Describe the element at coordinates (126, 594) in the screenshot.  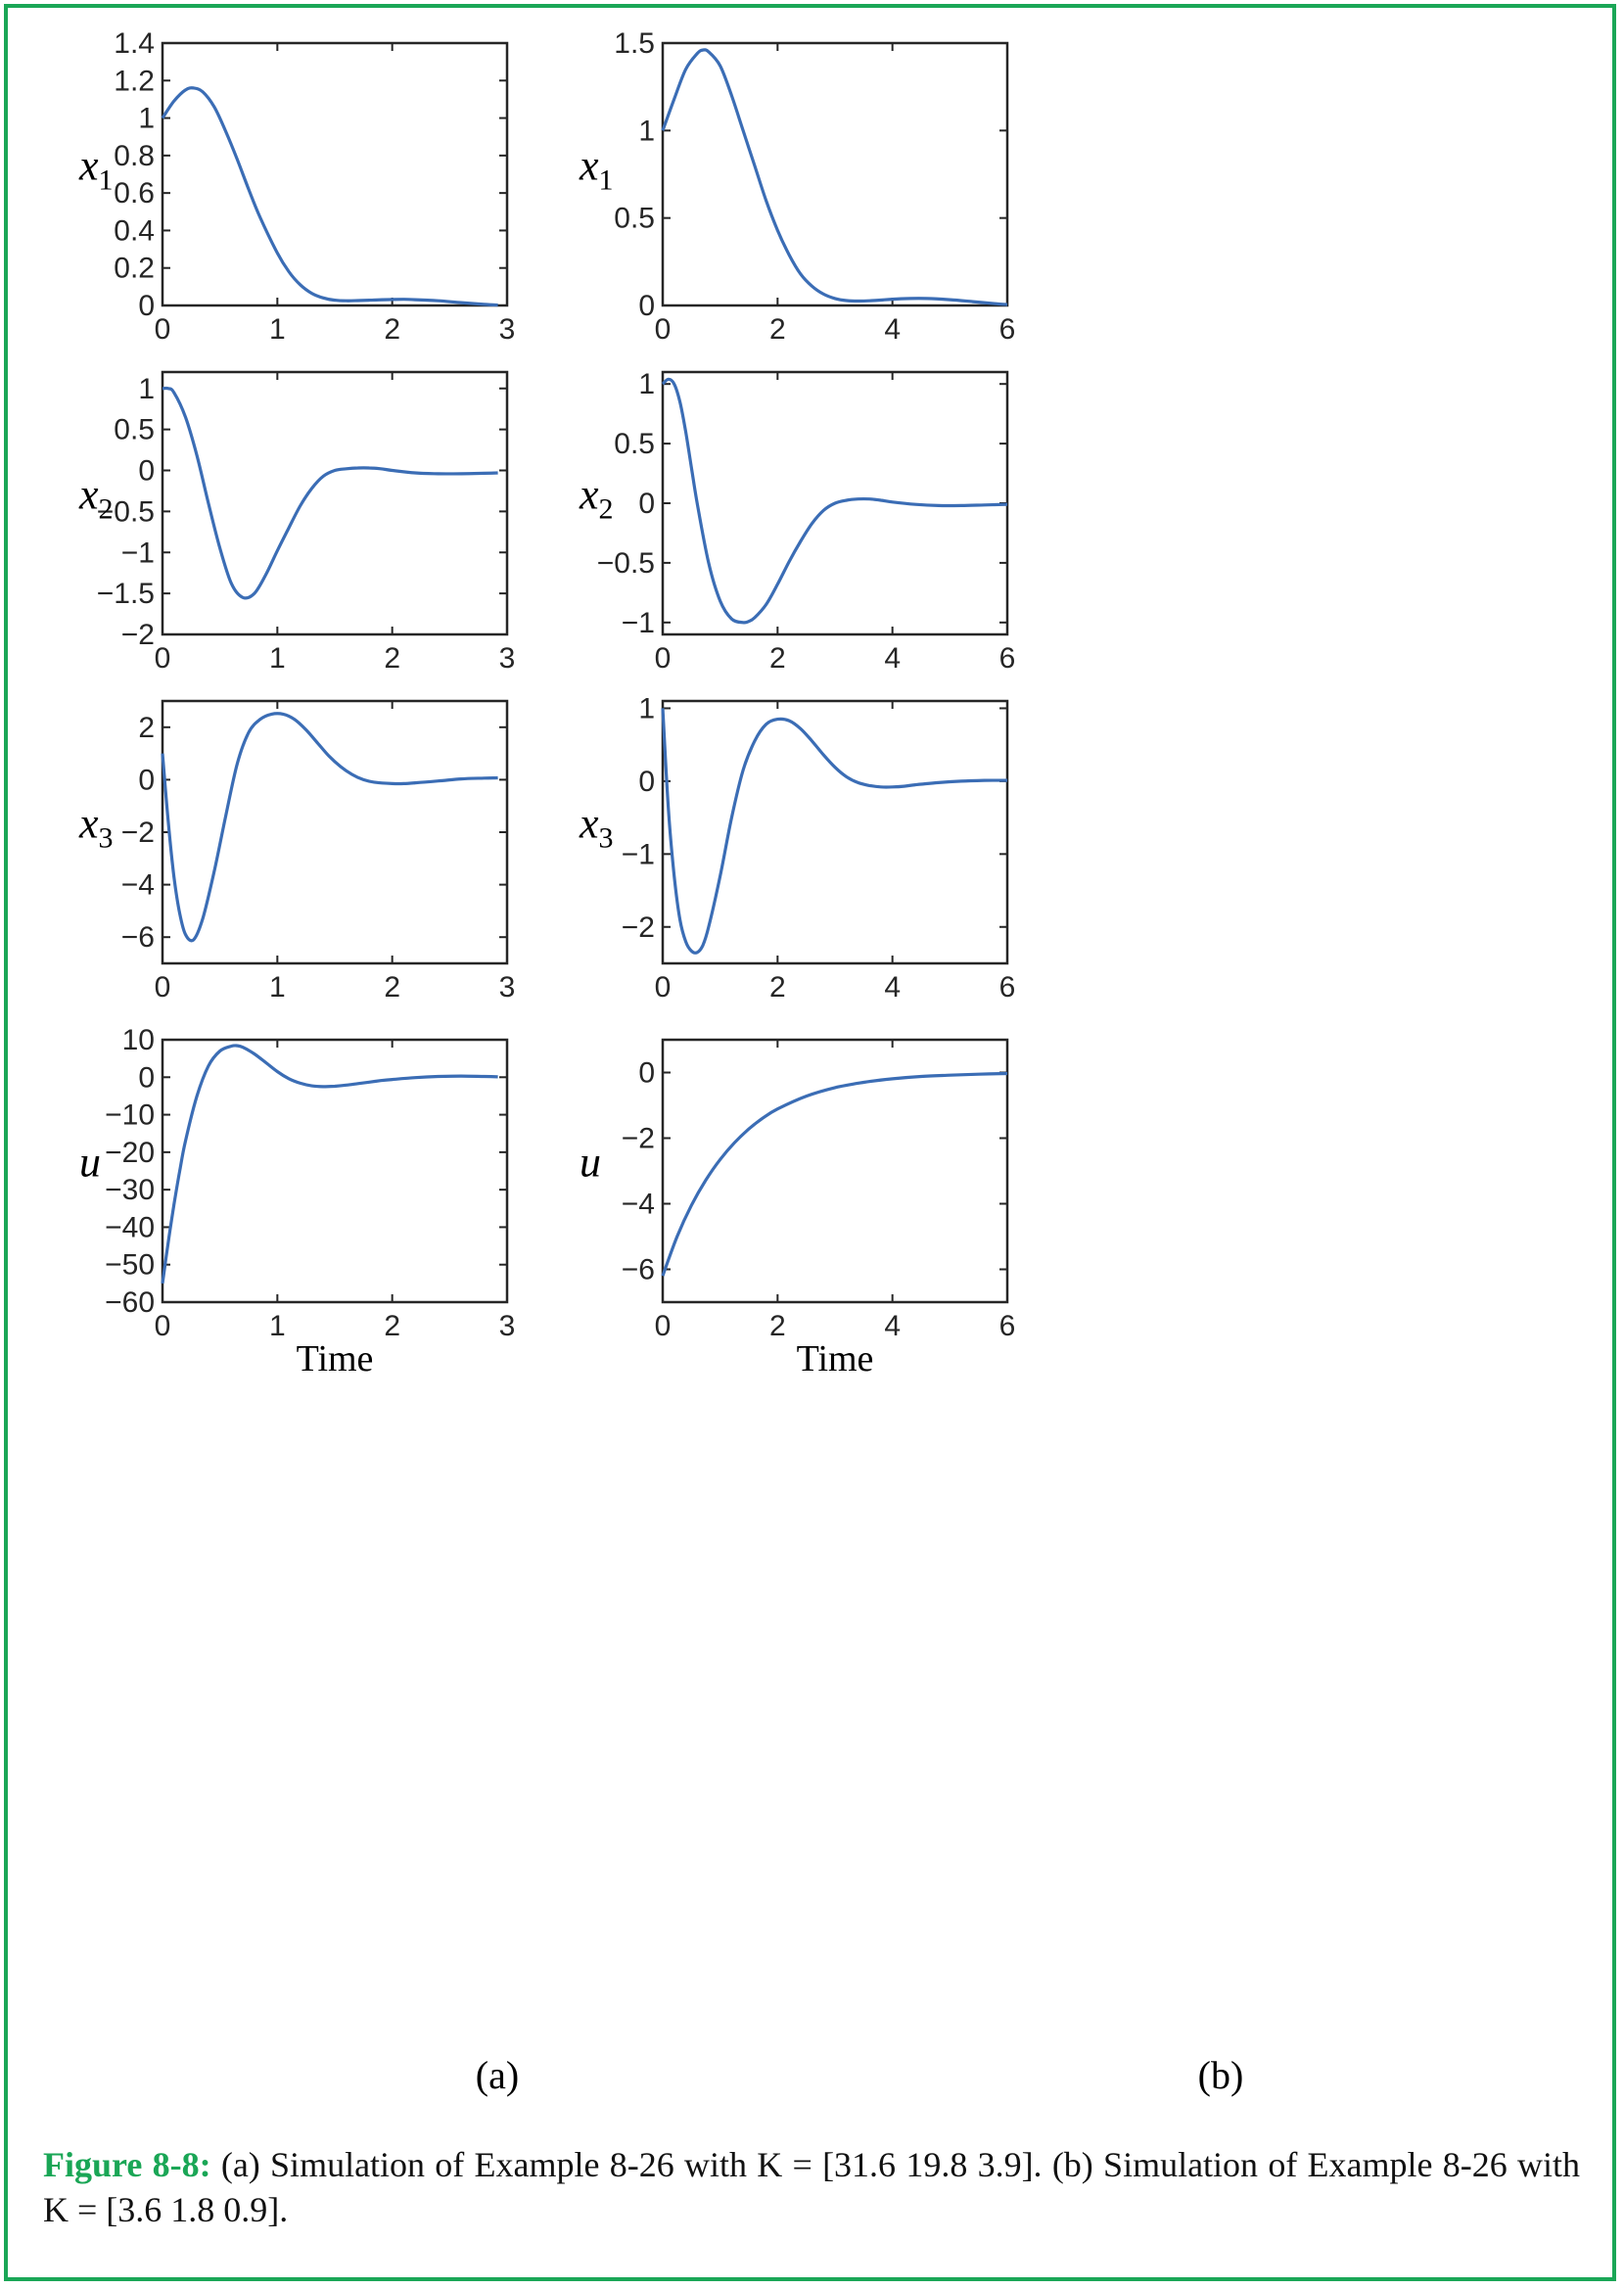
I see `y-tick-label: −1.5` at that location.